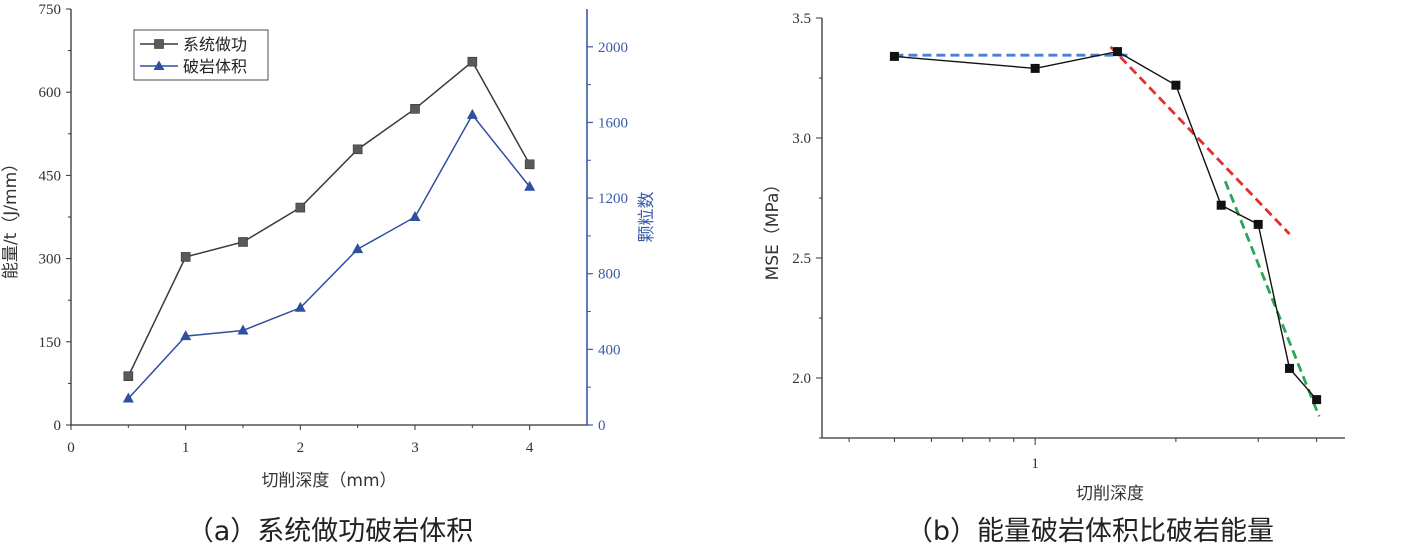 This screenshot has height=551, width=1414. What do you see at coordinates (1035, 464) in the screenshot?
I see `chart-b-x-tick-label: 1` at bounding box center [1035, 464].